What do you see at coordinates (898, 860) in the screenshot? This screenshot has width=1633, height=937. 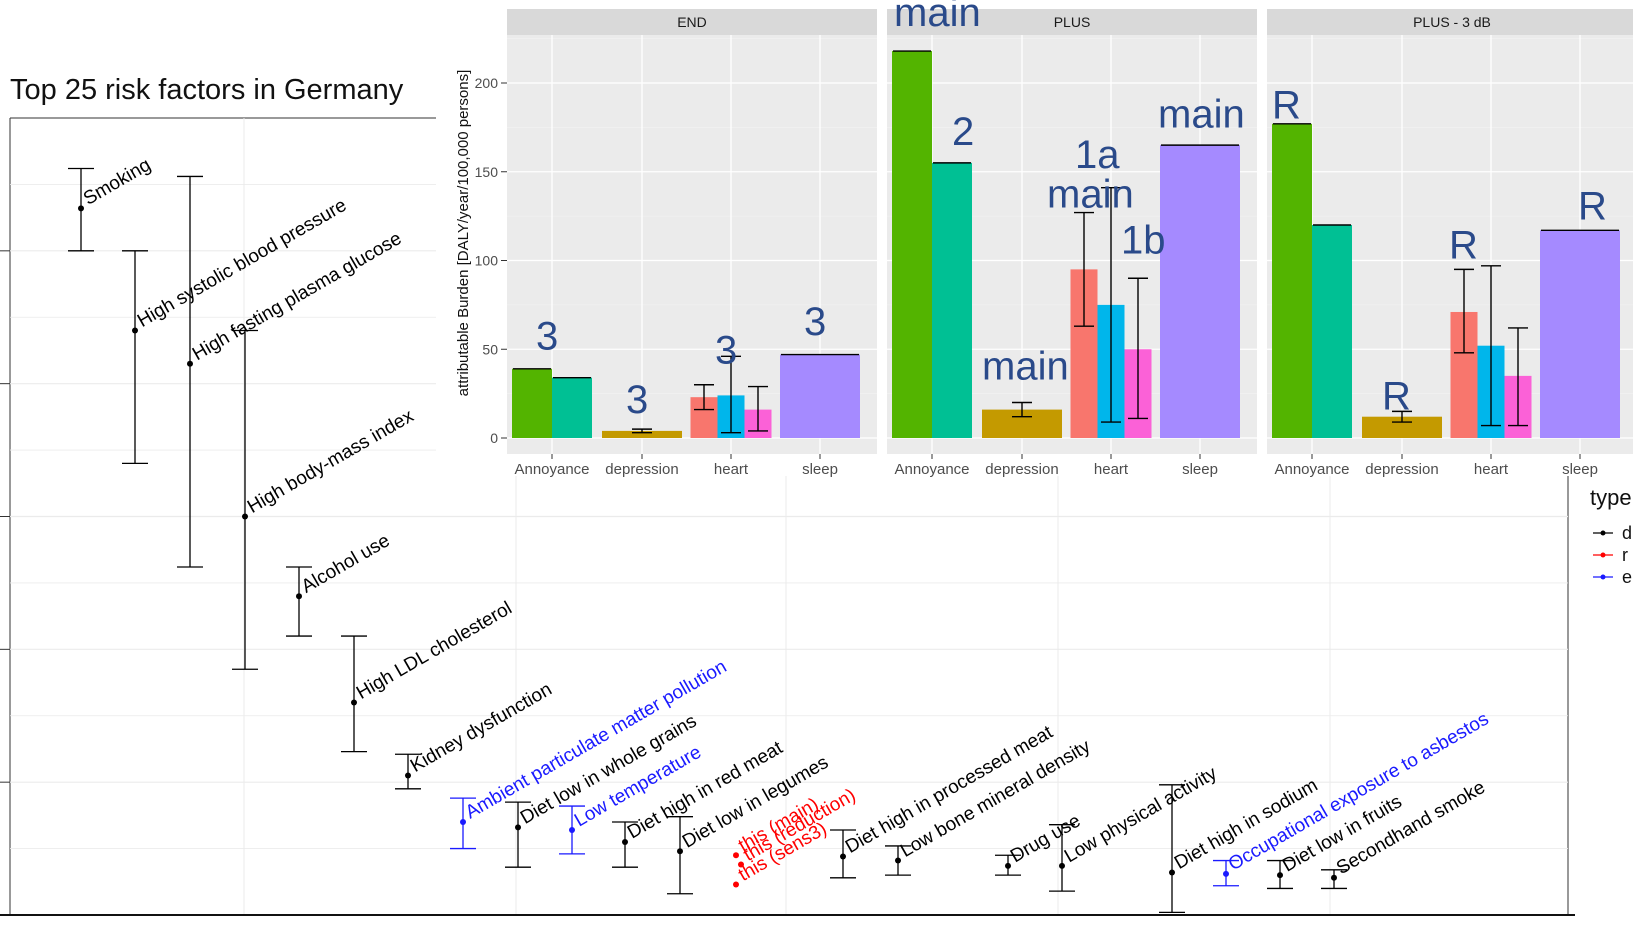 I see `point-low-bone-mineral-density` at bounding box center [898, 860].